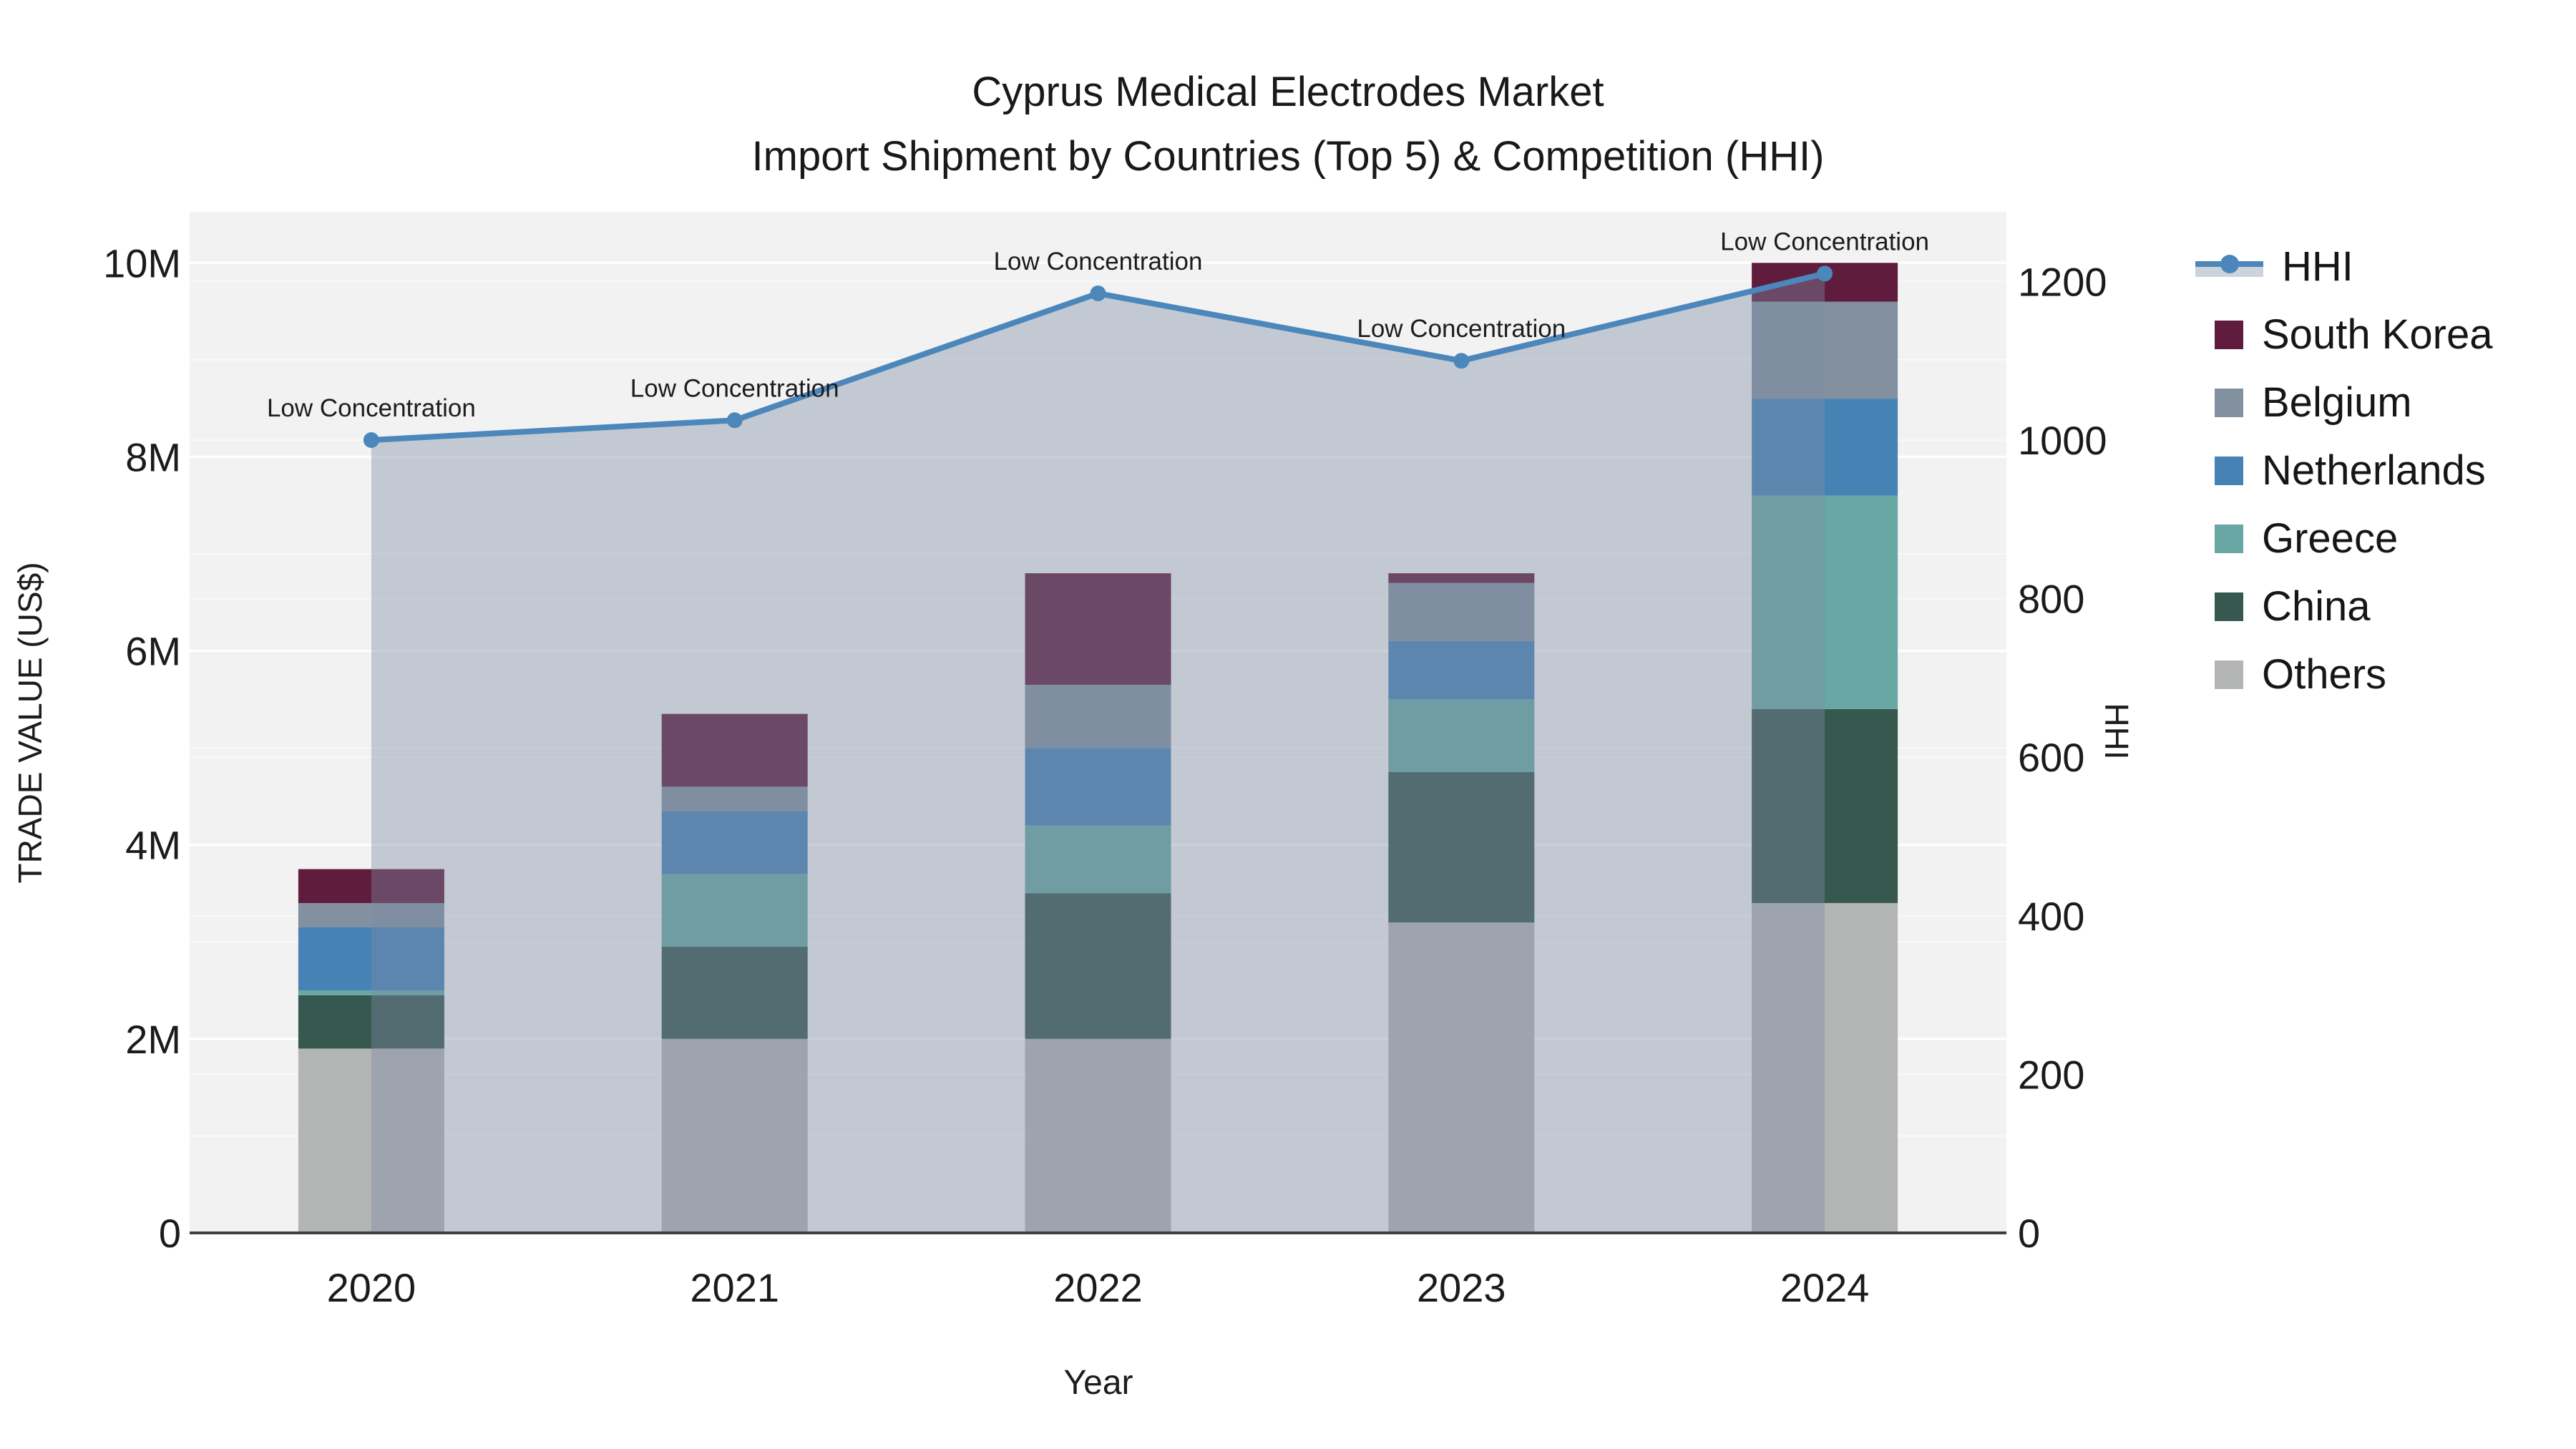 The height and width of the screenshot is (1449, 2576). I want to click on bar-segment-netherlands-2022, so click(1098, 787).